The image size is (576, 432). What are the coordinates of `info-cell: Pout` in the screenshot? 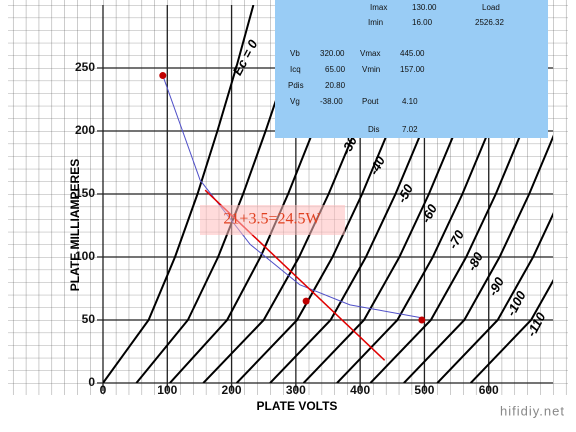 It's located at (370, 101).